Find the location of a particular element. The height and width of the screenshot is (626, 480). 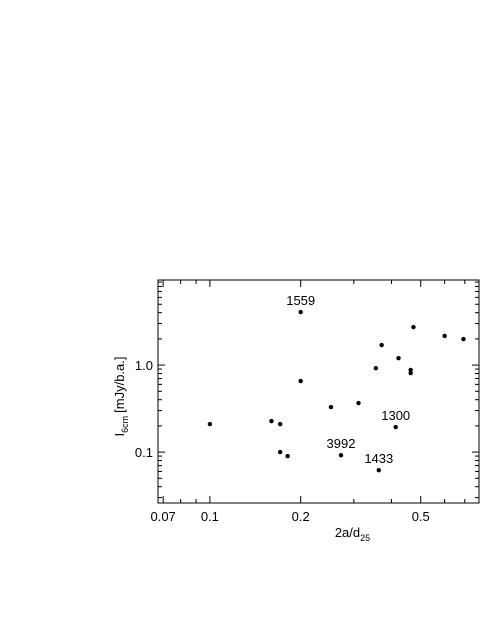

x-tick-label: 0.1 is located at coordinates (210, 516).